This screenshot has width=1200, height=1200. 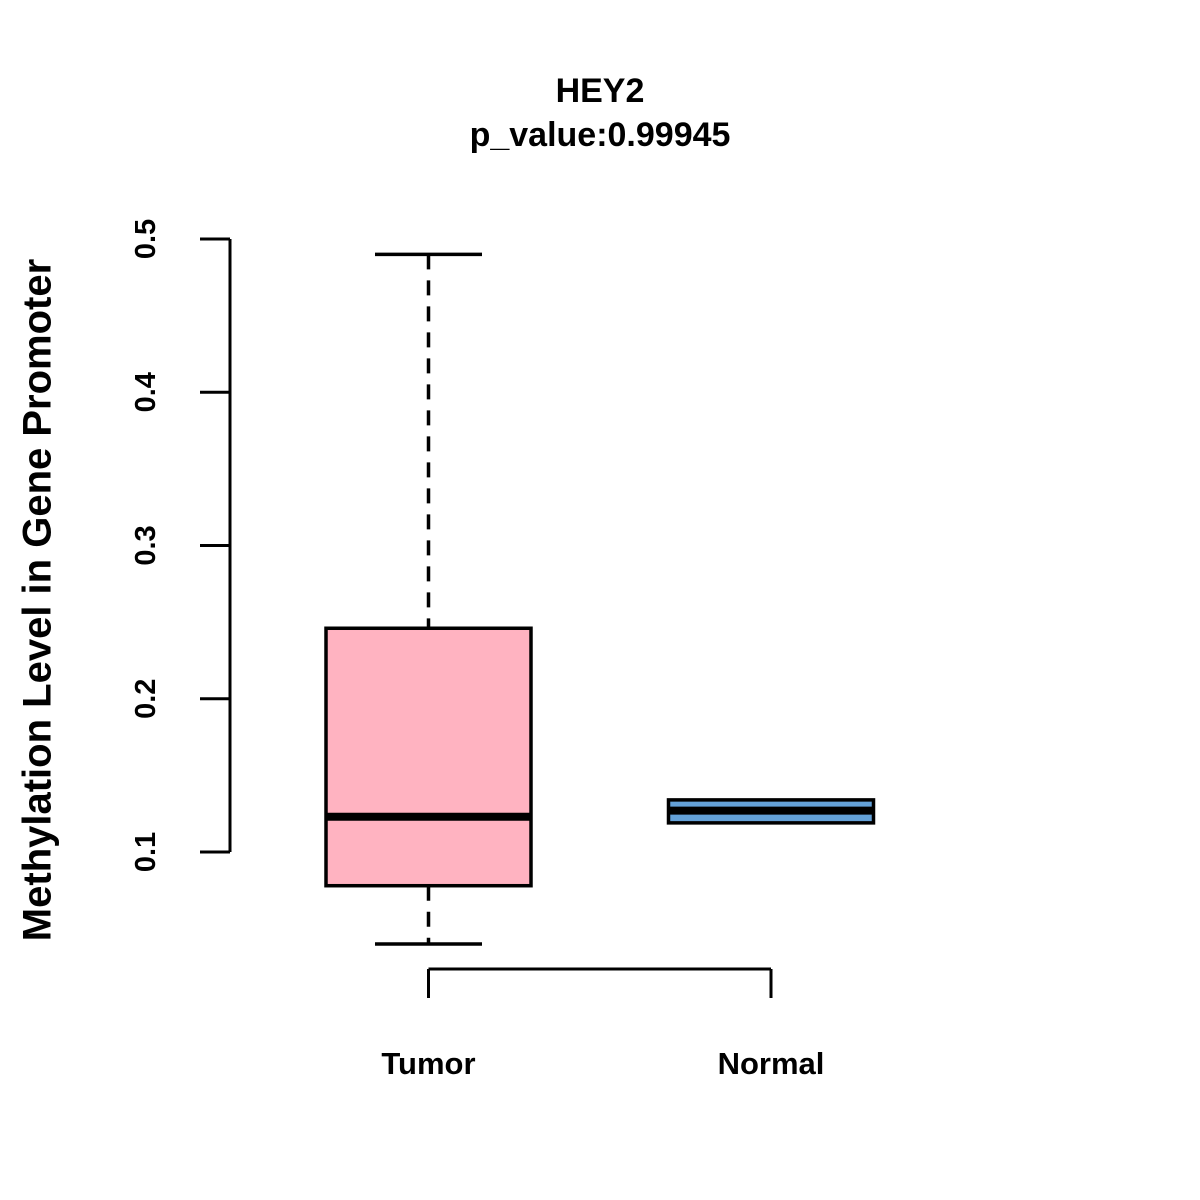 What do you see at coordinates (146, 392) in the screenshot?
I see `y-axis-tick-label: 0.4` at bounding box center [146, 392].